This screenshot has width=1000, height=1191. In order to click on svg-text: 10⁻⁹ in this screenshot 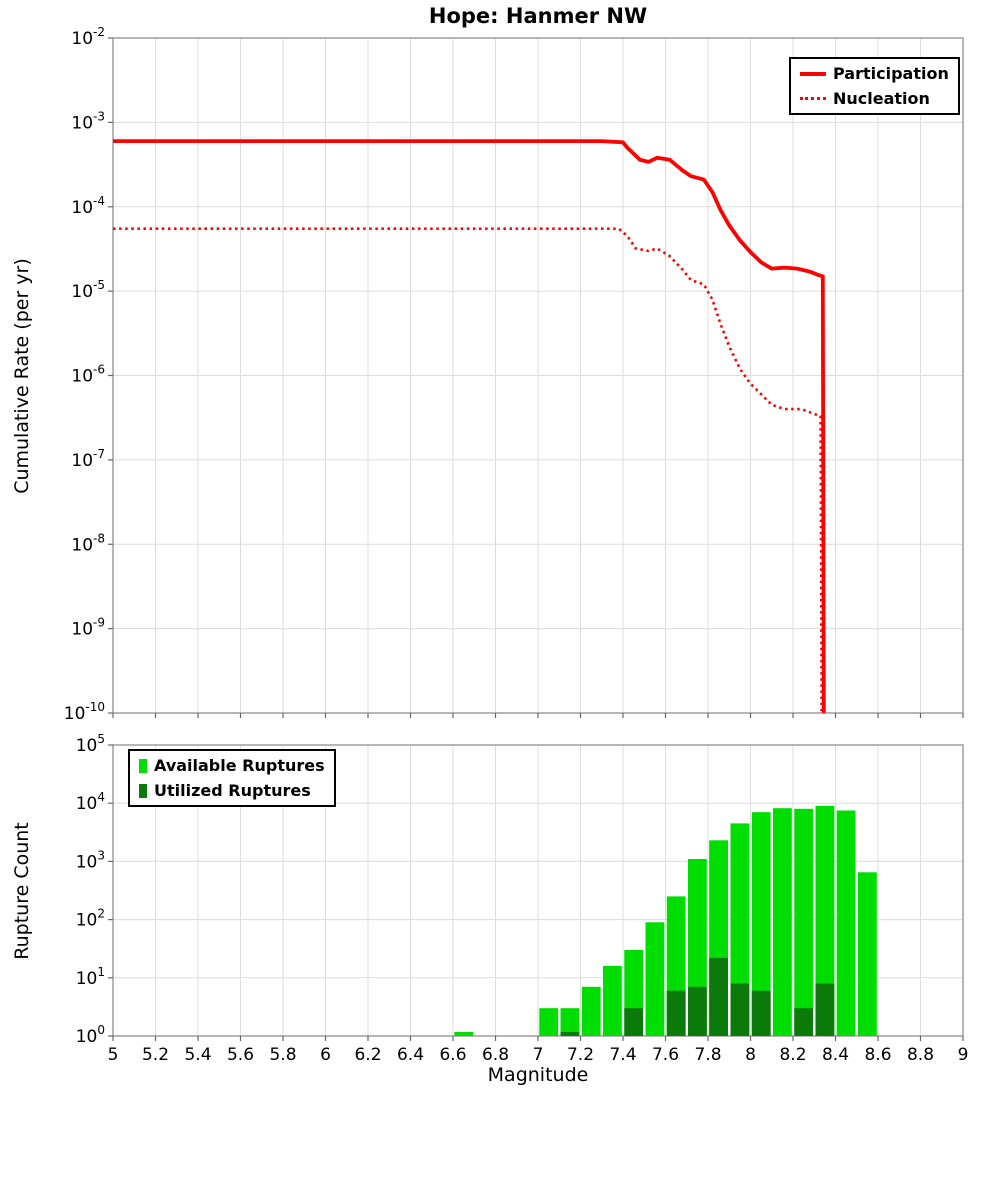, I will do `click(88, 628)`.